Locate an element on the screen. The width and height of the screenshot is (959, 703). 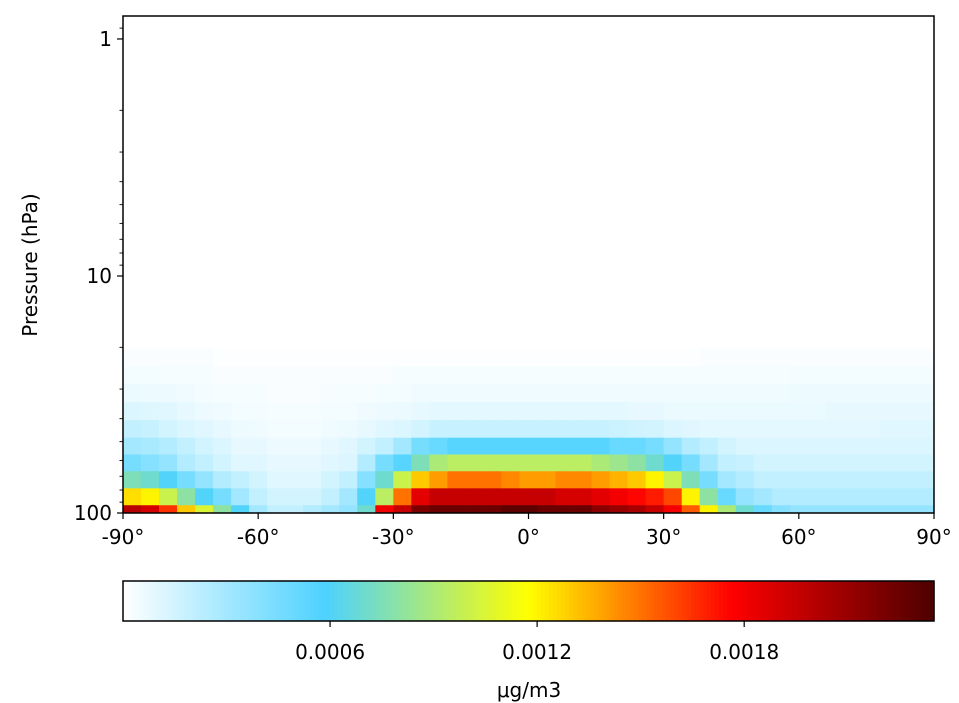
y-tick-label: 10 is located at coordinates (99, 276).